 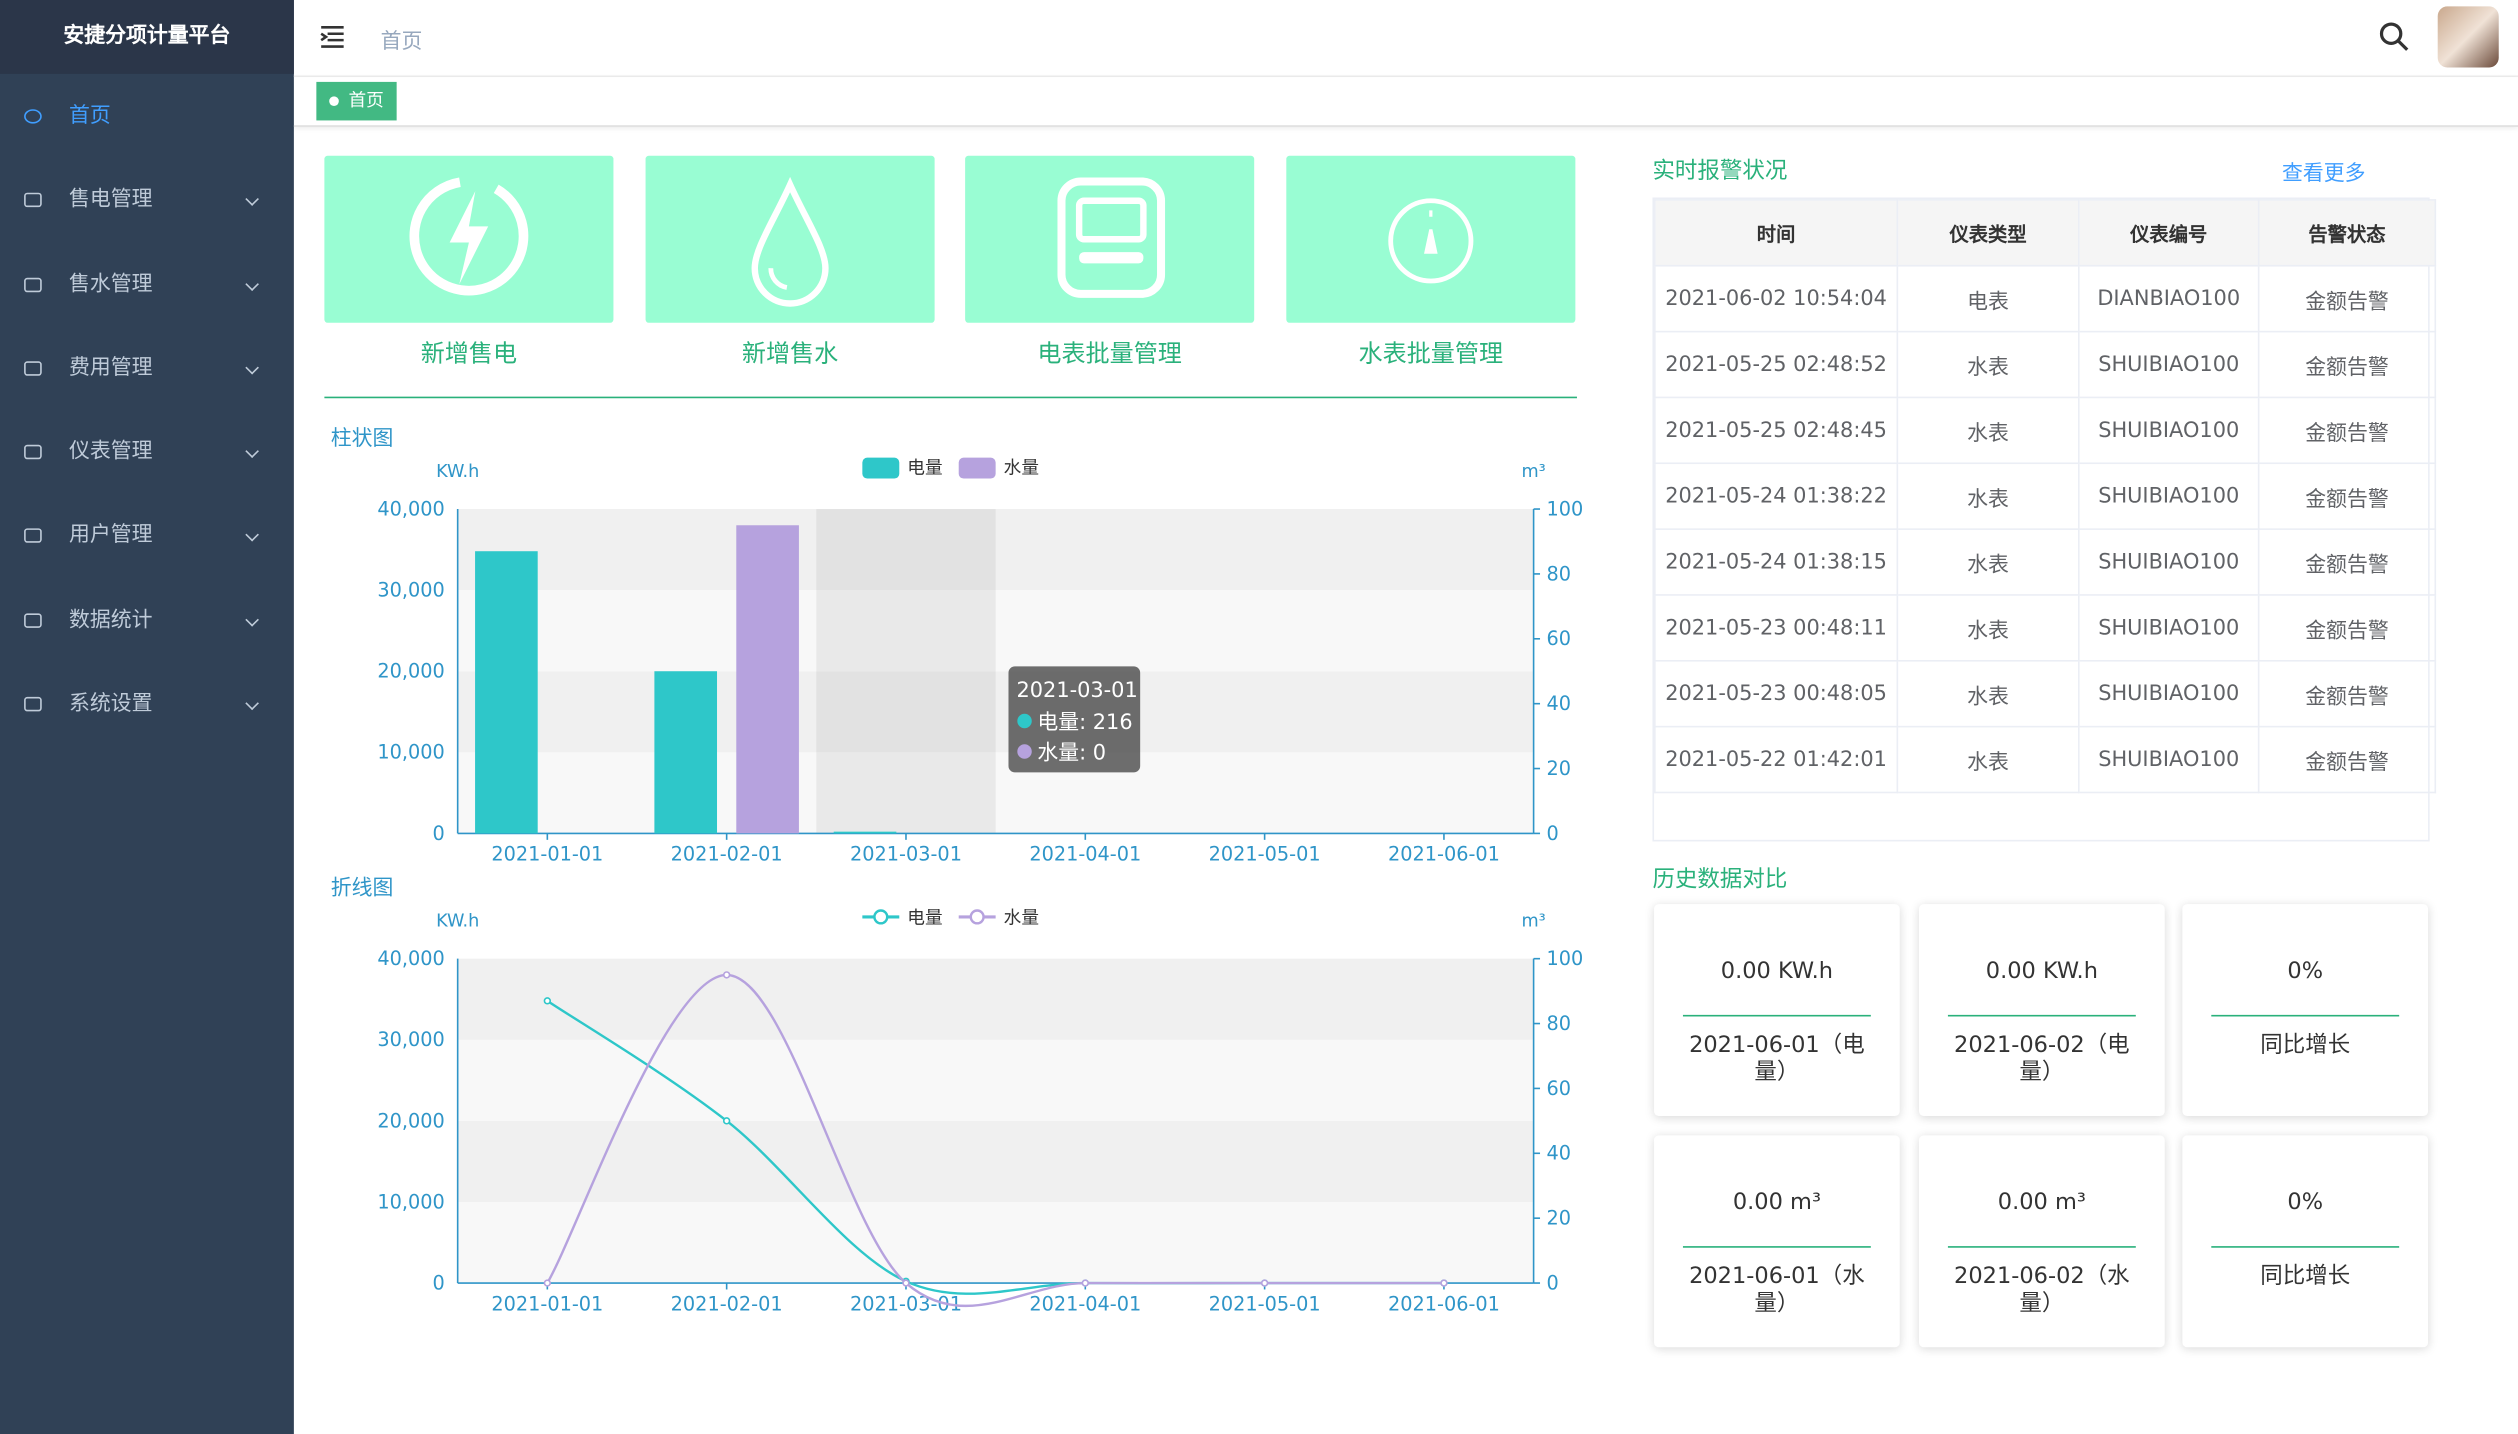 What do you see at coordinates (362, 438) in the screenshot?
I see `chart-title: 柱状图` at bounding box center [362, 438].